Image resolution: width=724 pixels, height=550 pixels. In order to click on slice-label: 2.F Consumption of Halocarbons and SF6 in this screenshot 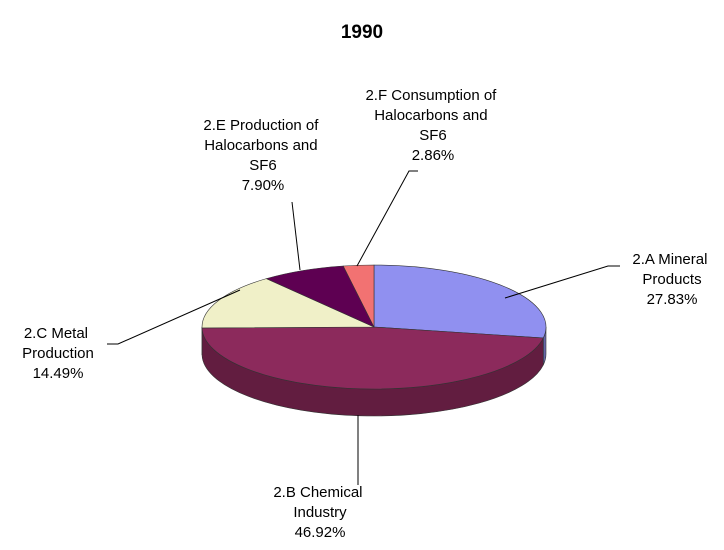, I will do `click(432, 115)`.